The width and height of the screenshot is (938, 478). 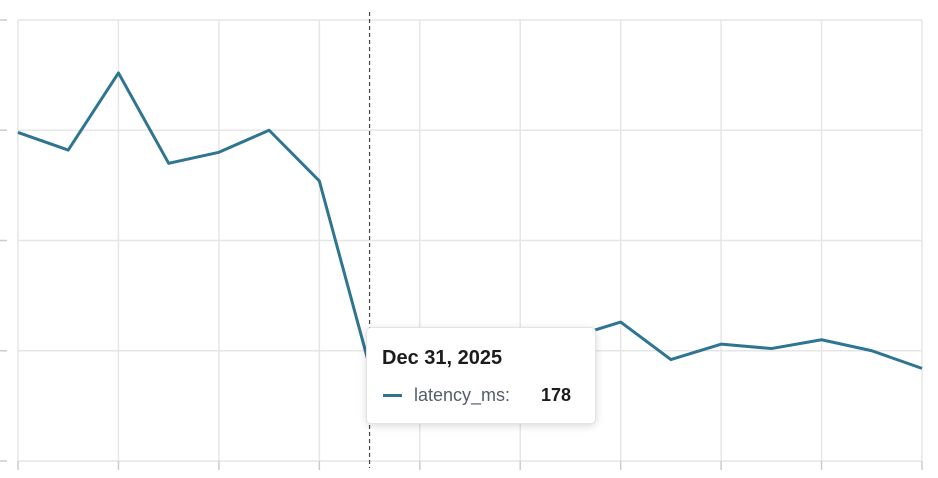 What do you see at coordinates (392, 395) in the screenshot?
I see `tooltip-swatch` at bounding box center [392, 395].